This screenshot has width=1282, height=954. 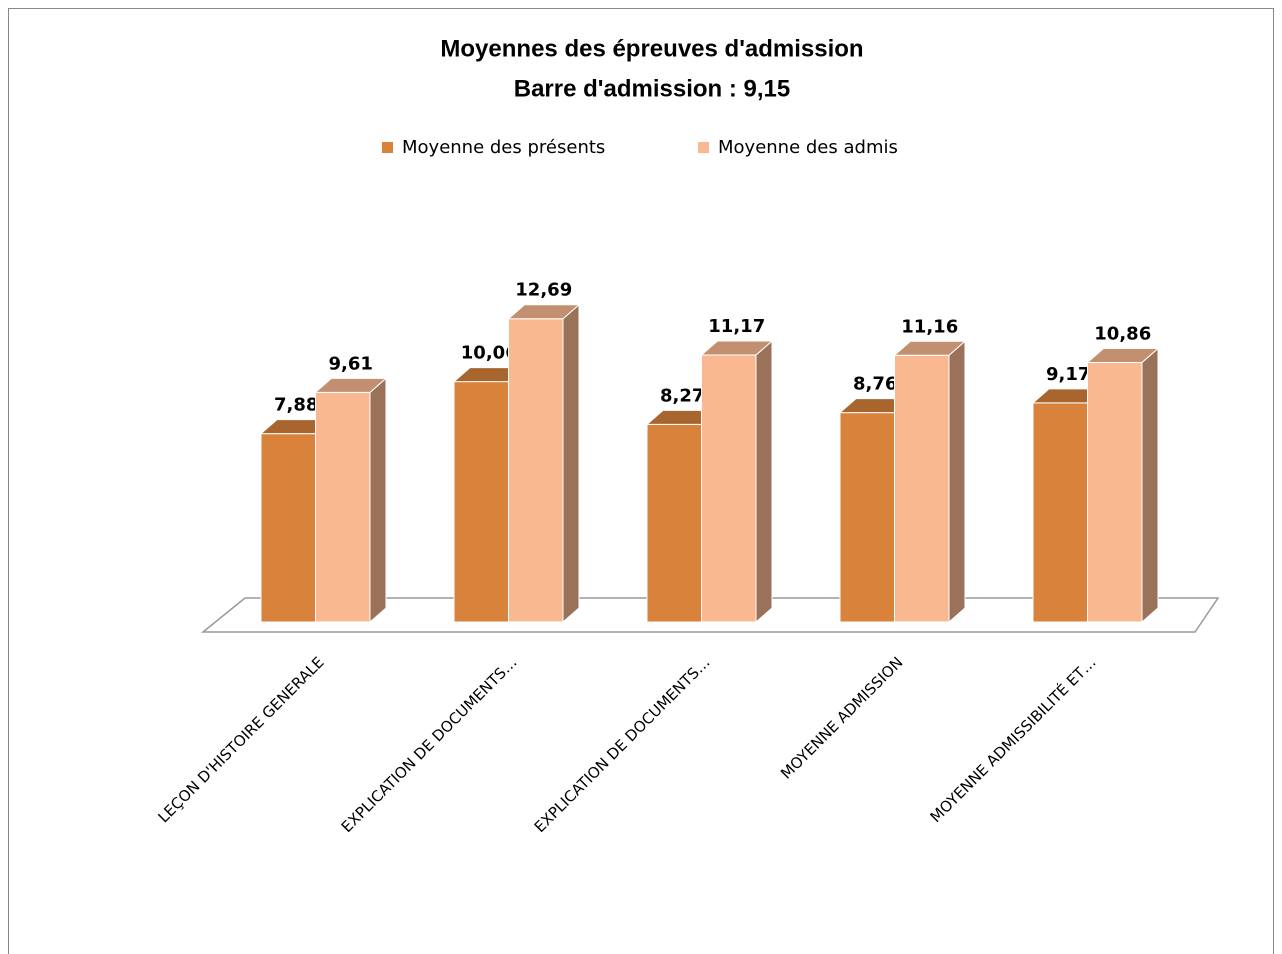 I want to click on value-label: 11,17, so click(x=736, y=326).